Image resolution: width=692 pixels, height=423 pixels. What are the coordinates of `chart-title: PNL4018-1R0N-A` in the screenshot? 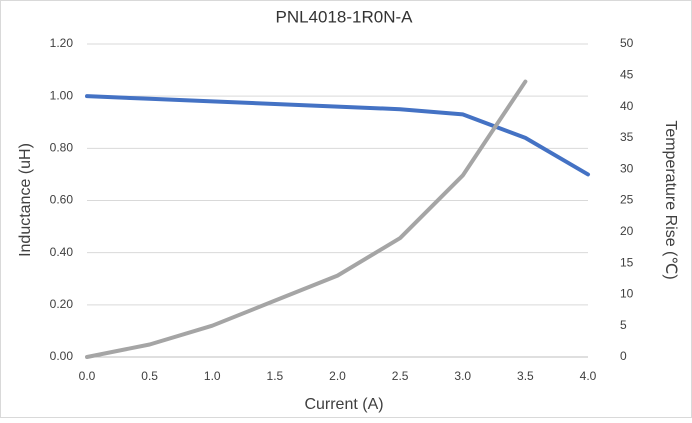 It's located at (344, 16).